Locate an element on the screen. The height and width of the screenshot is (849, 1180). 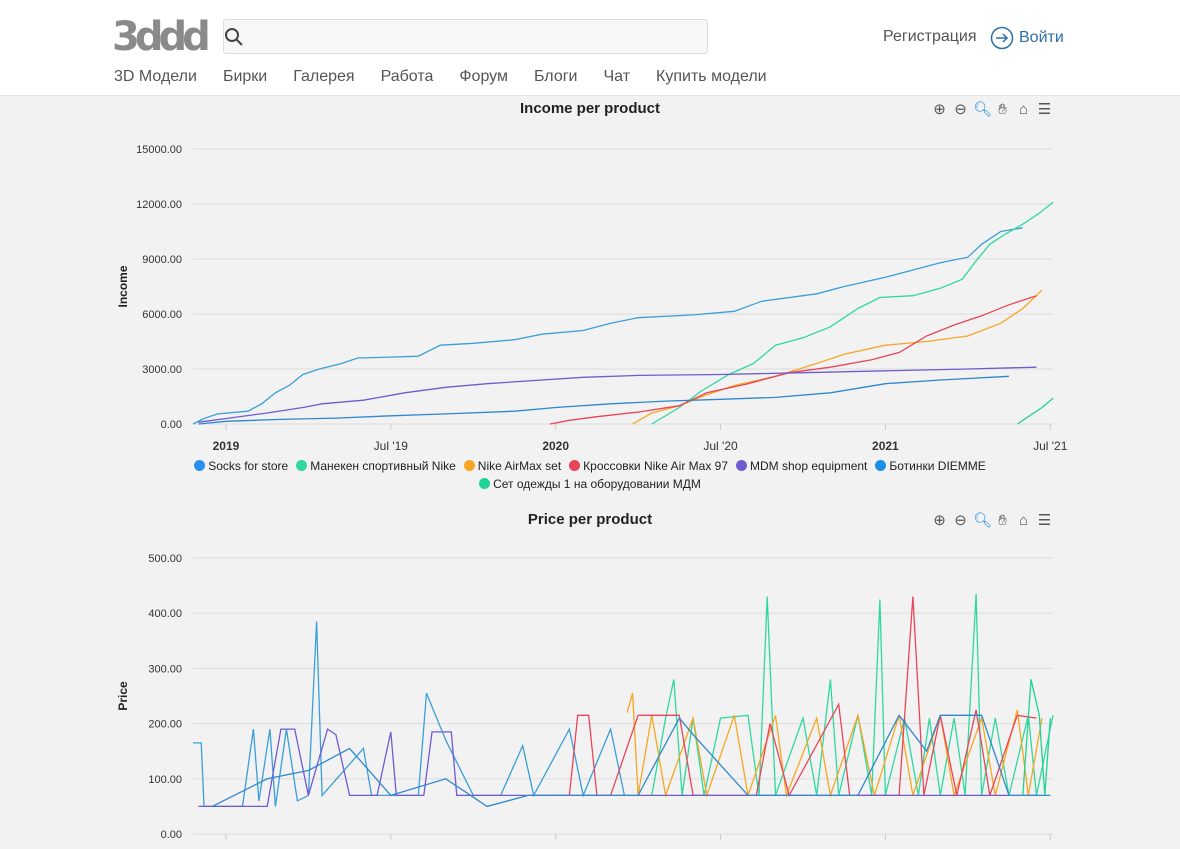
y-tick-label: 200.00 is located at coordinates (165, 725).